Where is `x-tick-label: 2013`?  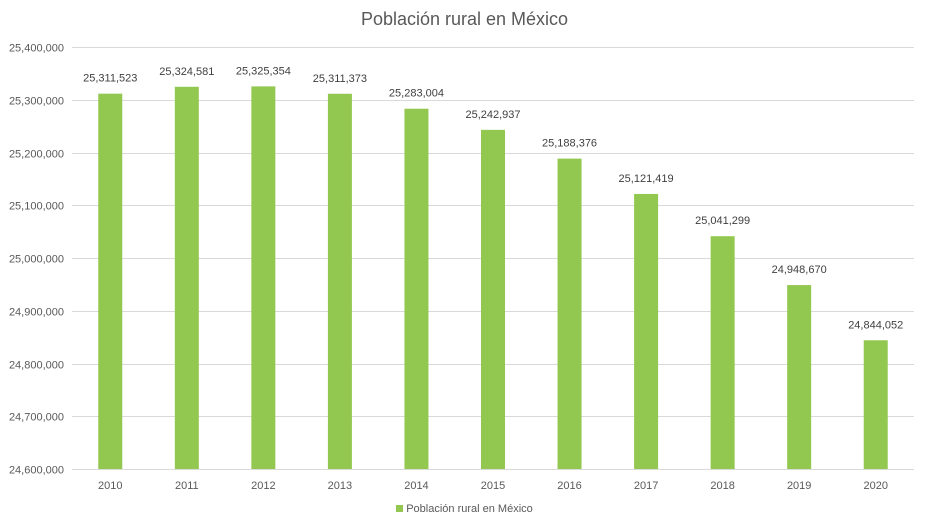 x-tick-label: 2013 is located at coordinates (340, 486).